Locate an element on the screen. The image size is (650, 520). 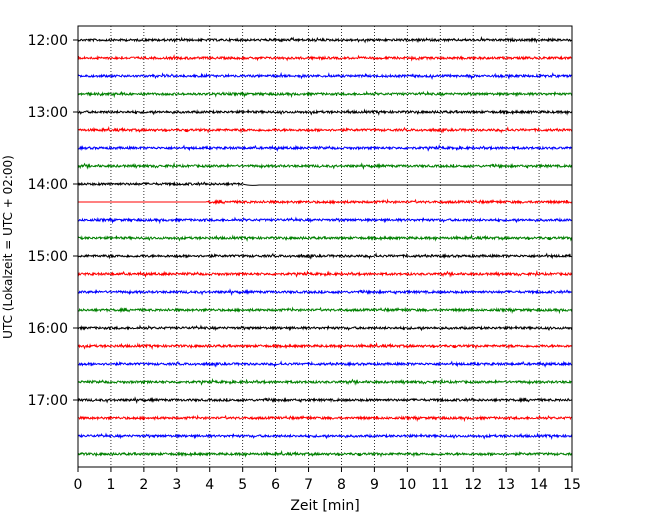
x-tick-label: 14 is located at coordinates (539, 485).